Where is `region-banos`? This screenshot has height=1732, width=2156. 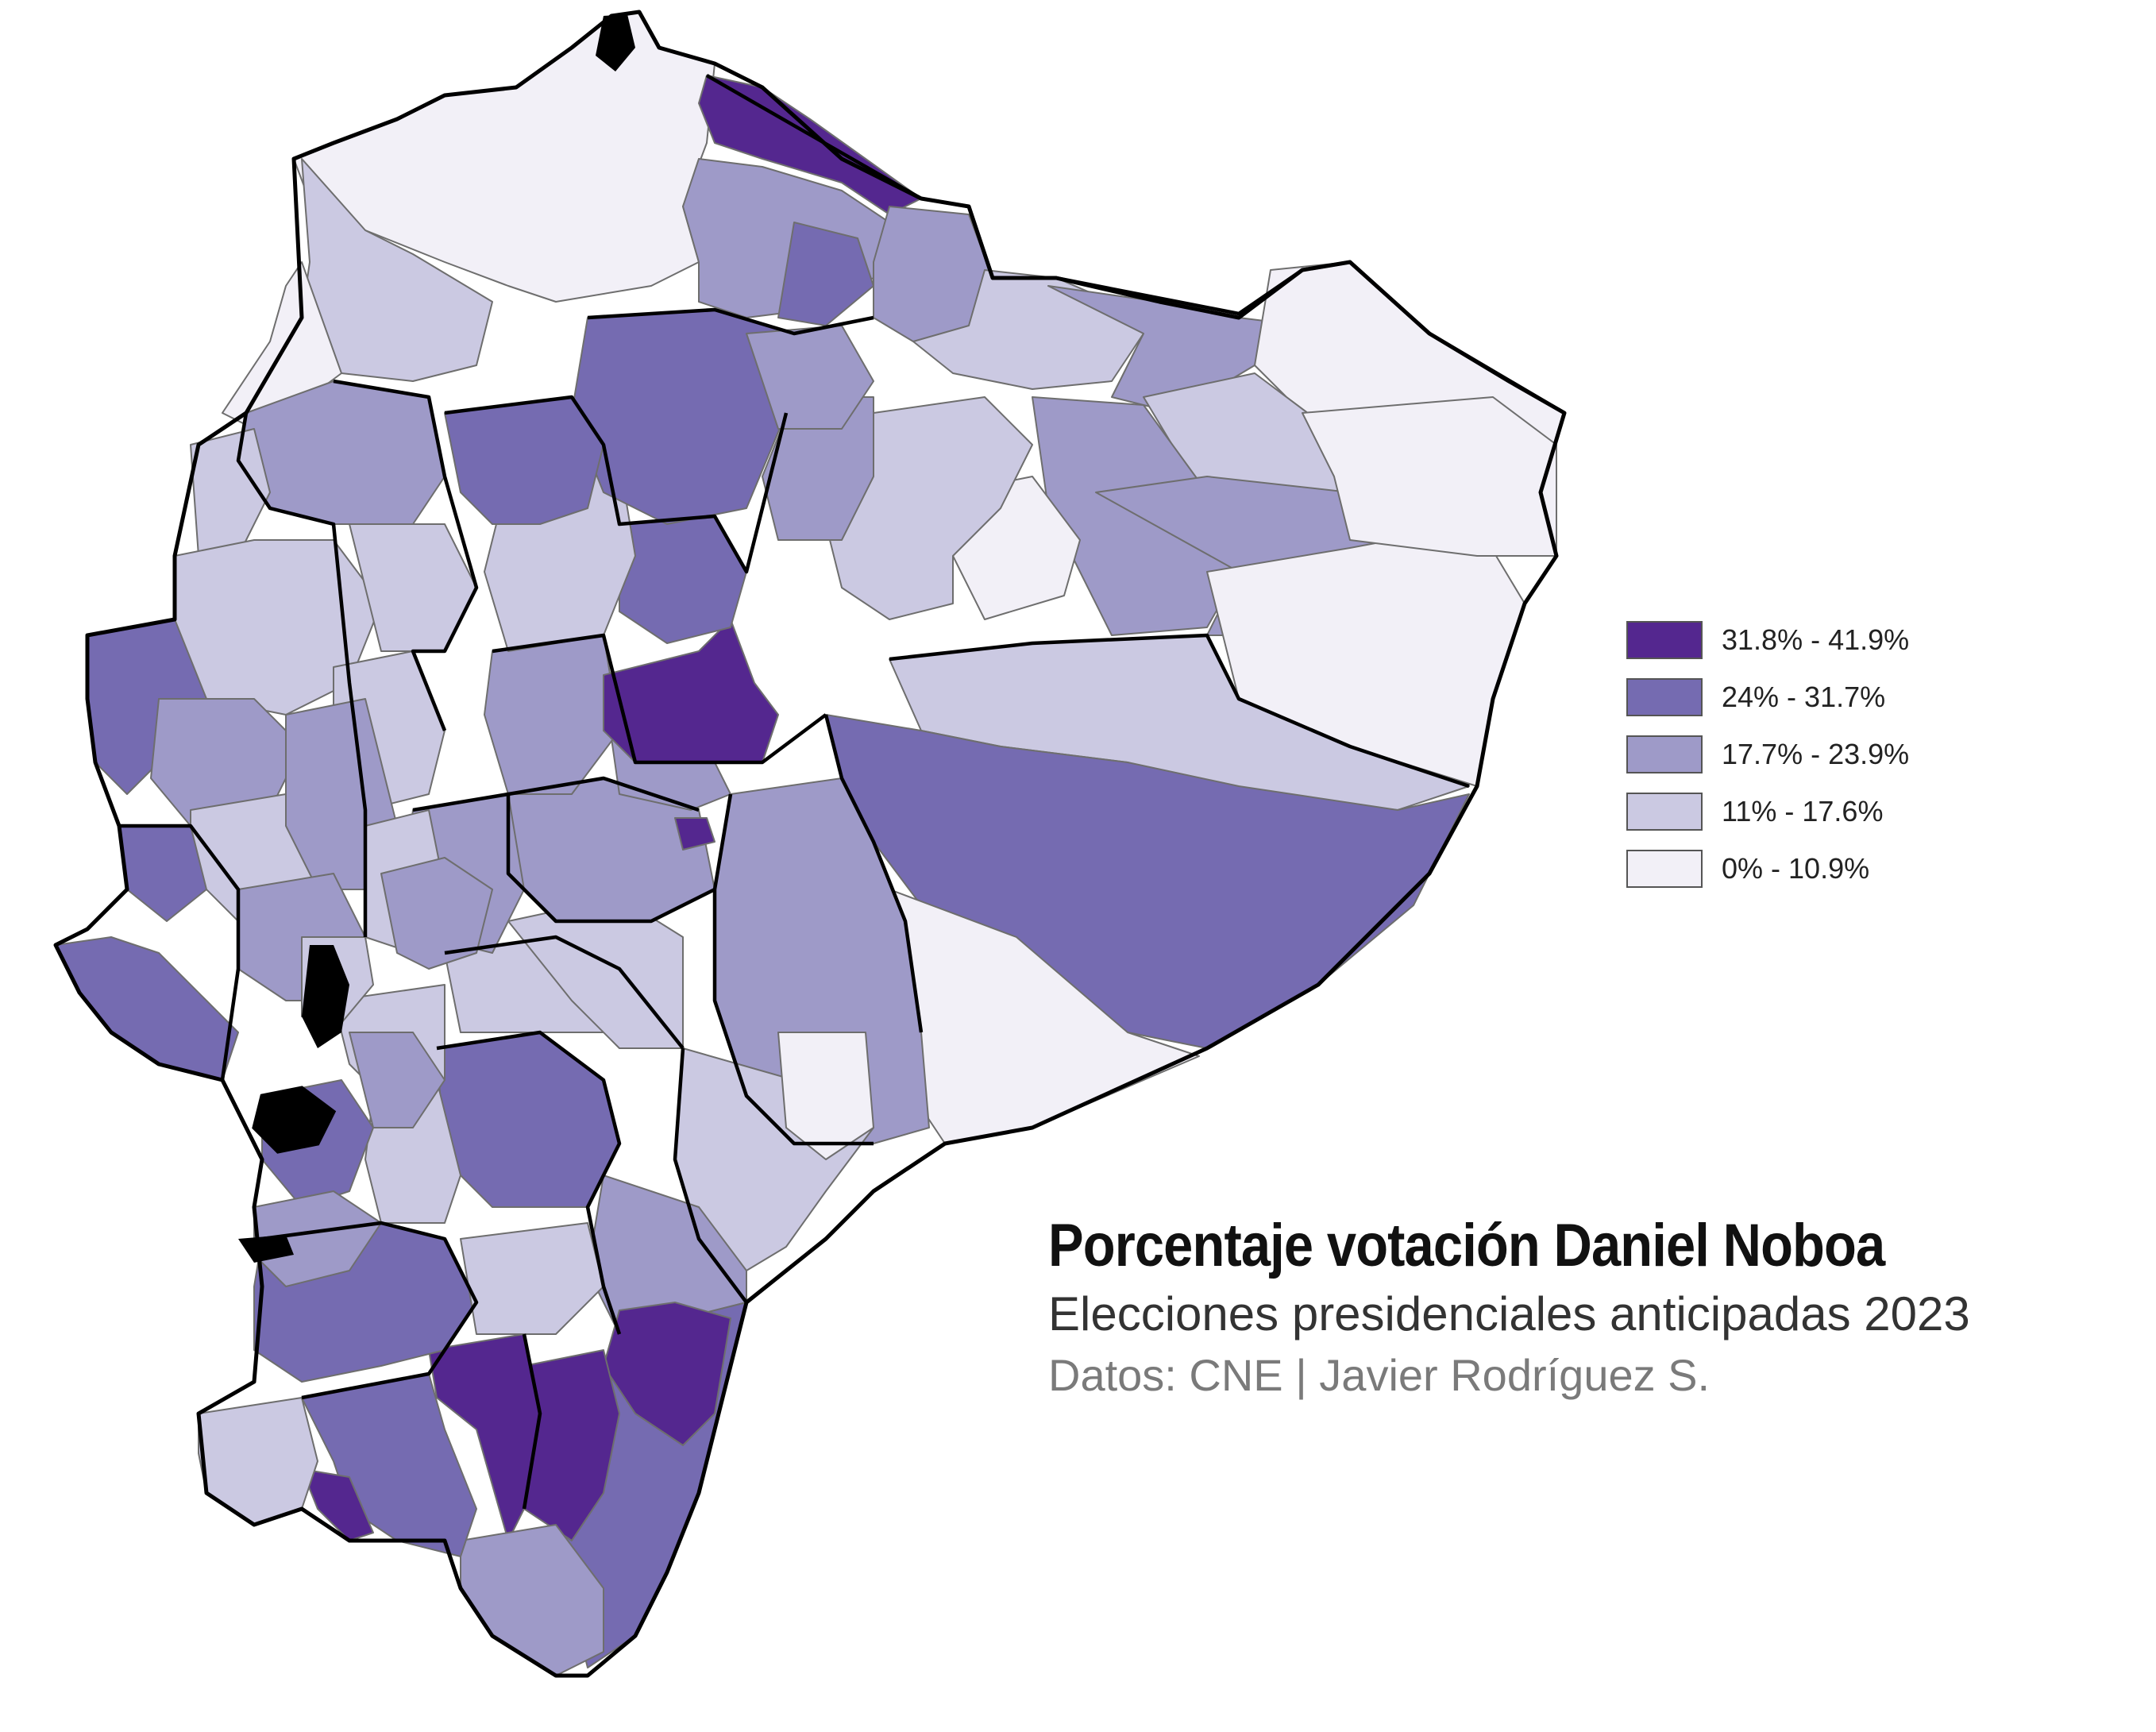
region-banos is located at coordinates (694, 834).